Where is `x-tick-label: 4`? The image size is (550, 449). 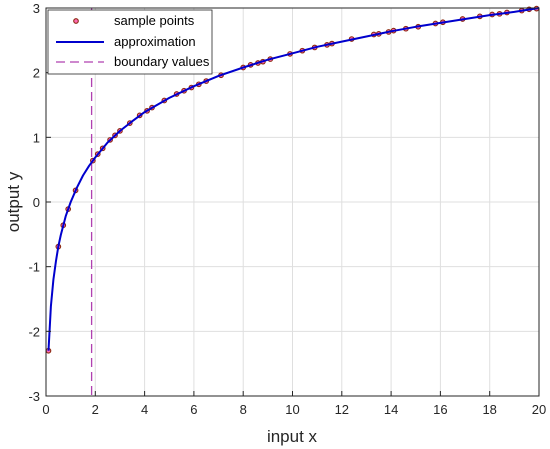
x-tick-label: 4 is located at coordinates (144, 409).